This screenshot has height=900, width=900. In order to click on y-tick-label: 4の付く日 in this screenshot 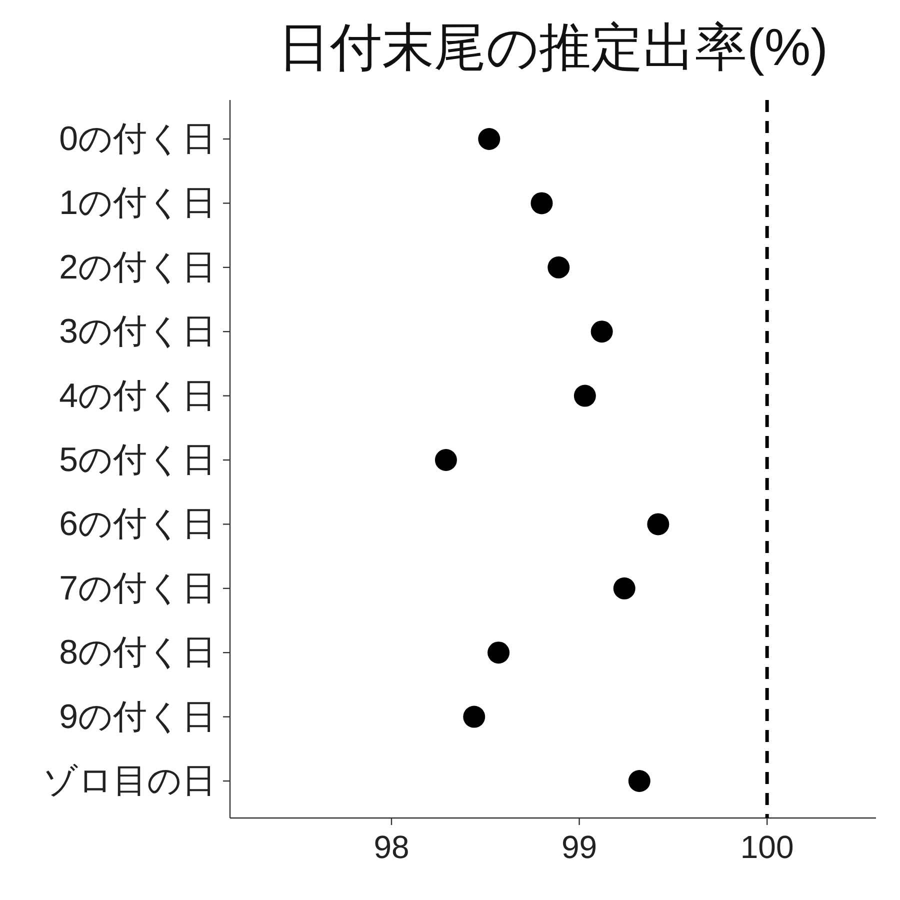, I will do `click(137, 395)`.